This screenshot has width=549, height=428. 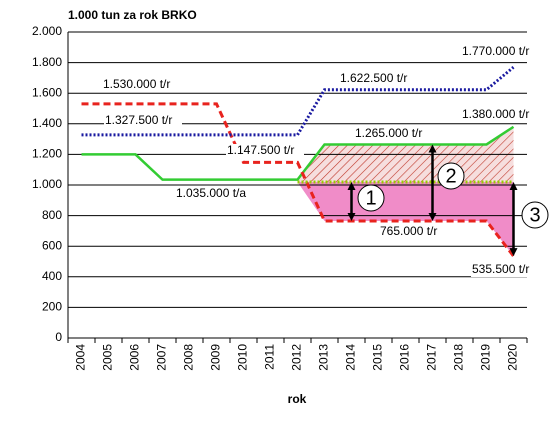 What do you see at coordinates (47, 31) in the screenshot?
I see `y-tick-label: 2.000` at bounding box center [47, 31].